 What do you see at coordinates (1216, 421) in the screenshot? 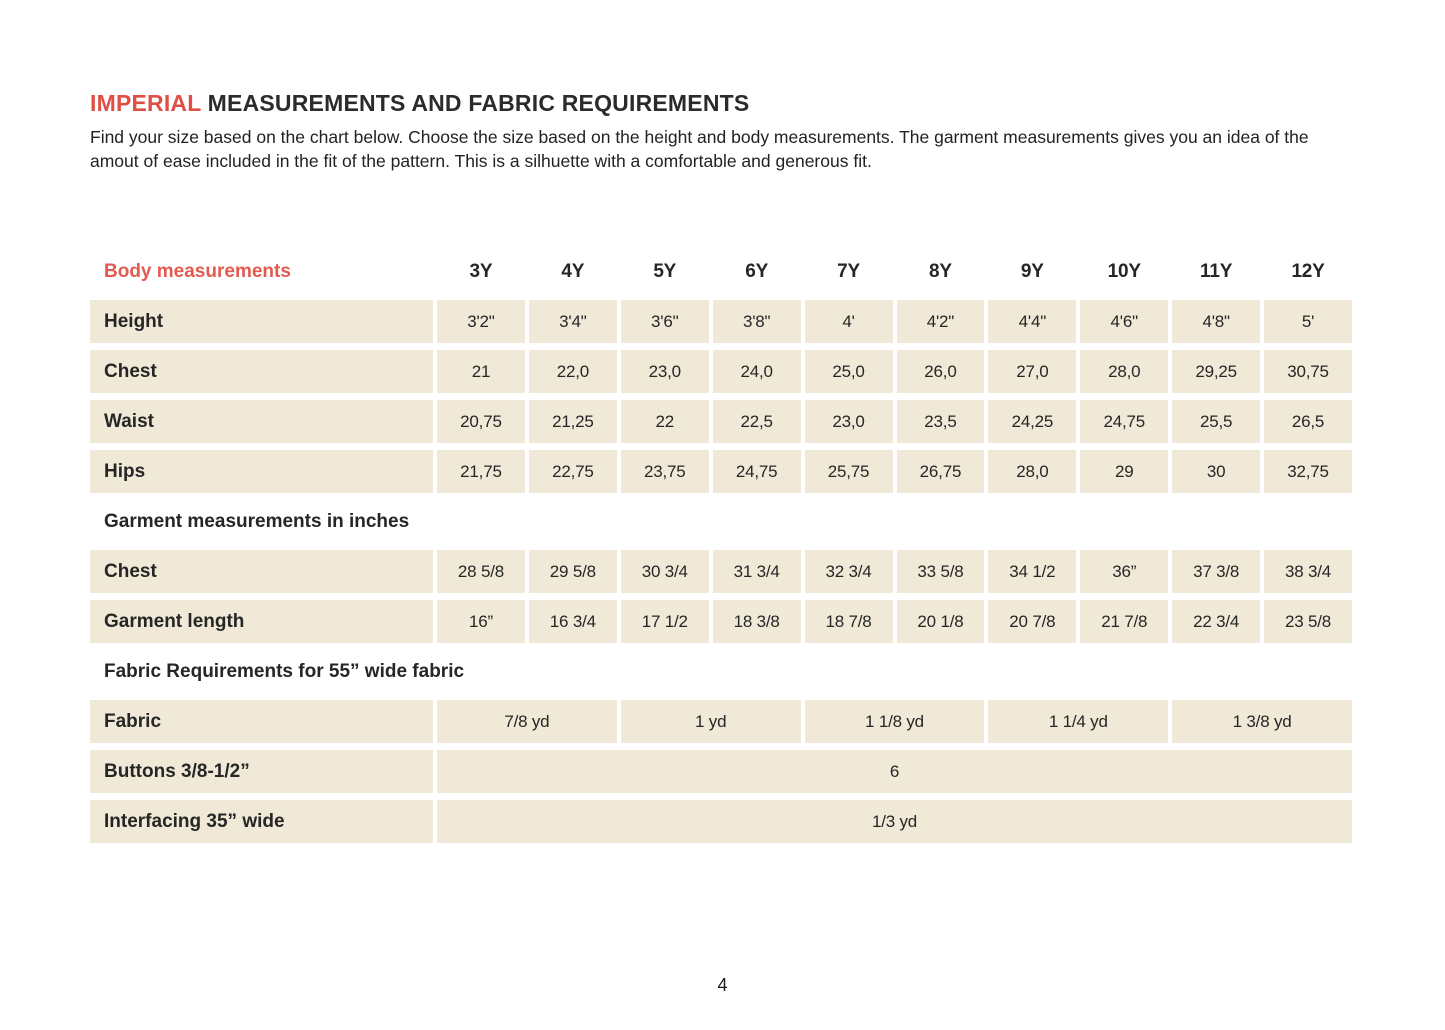
I see `table-cell: 25,5` at bounding box center [1216, 421].